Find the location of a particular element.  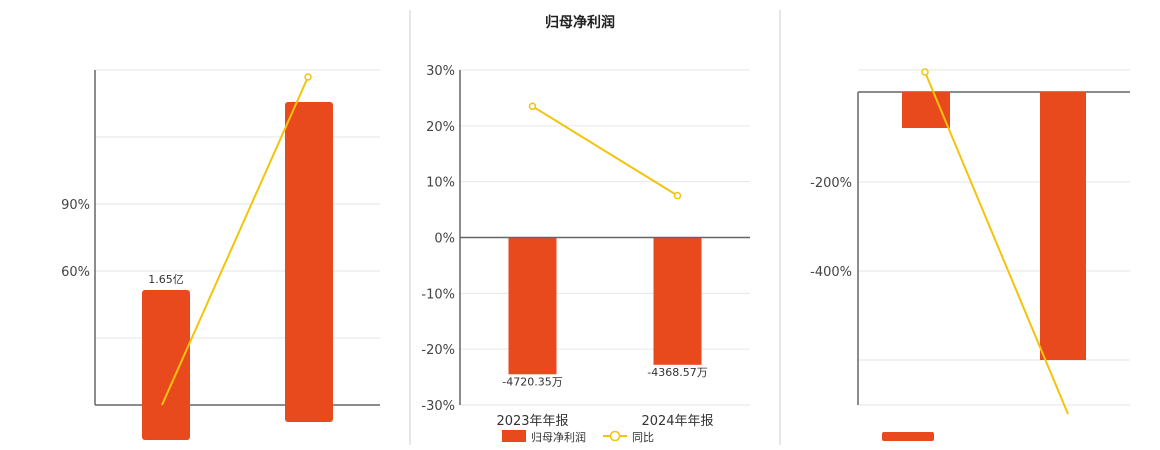

right-y-tick-label: -400% is located at coordinates (831, 272).